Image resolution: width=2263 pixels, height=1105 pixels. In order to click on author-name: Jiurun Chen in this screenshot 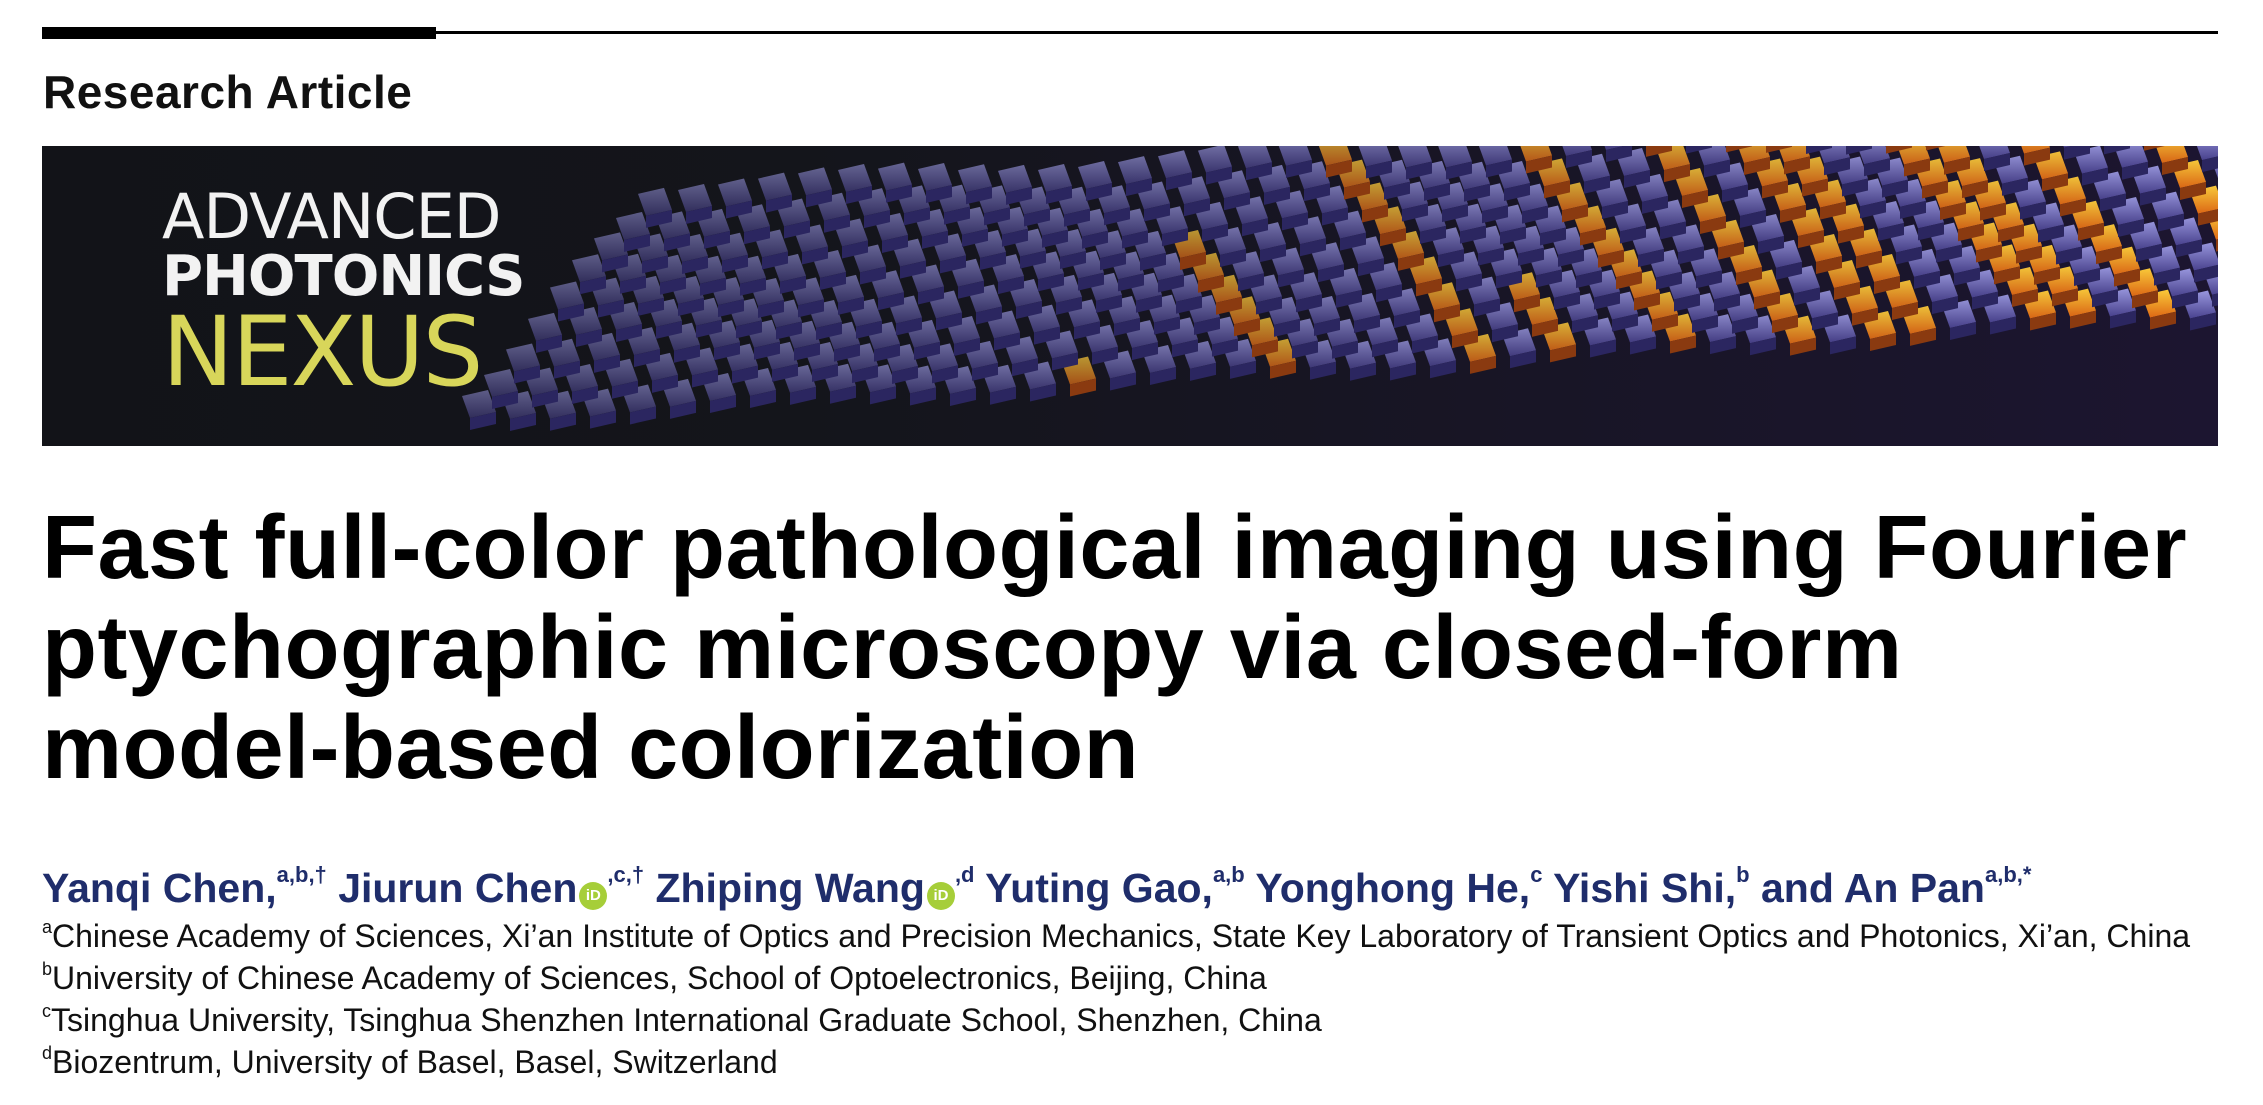, I will do `click(452, 888)`.